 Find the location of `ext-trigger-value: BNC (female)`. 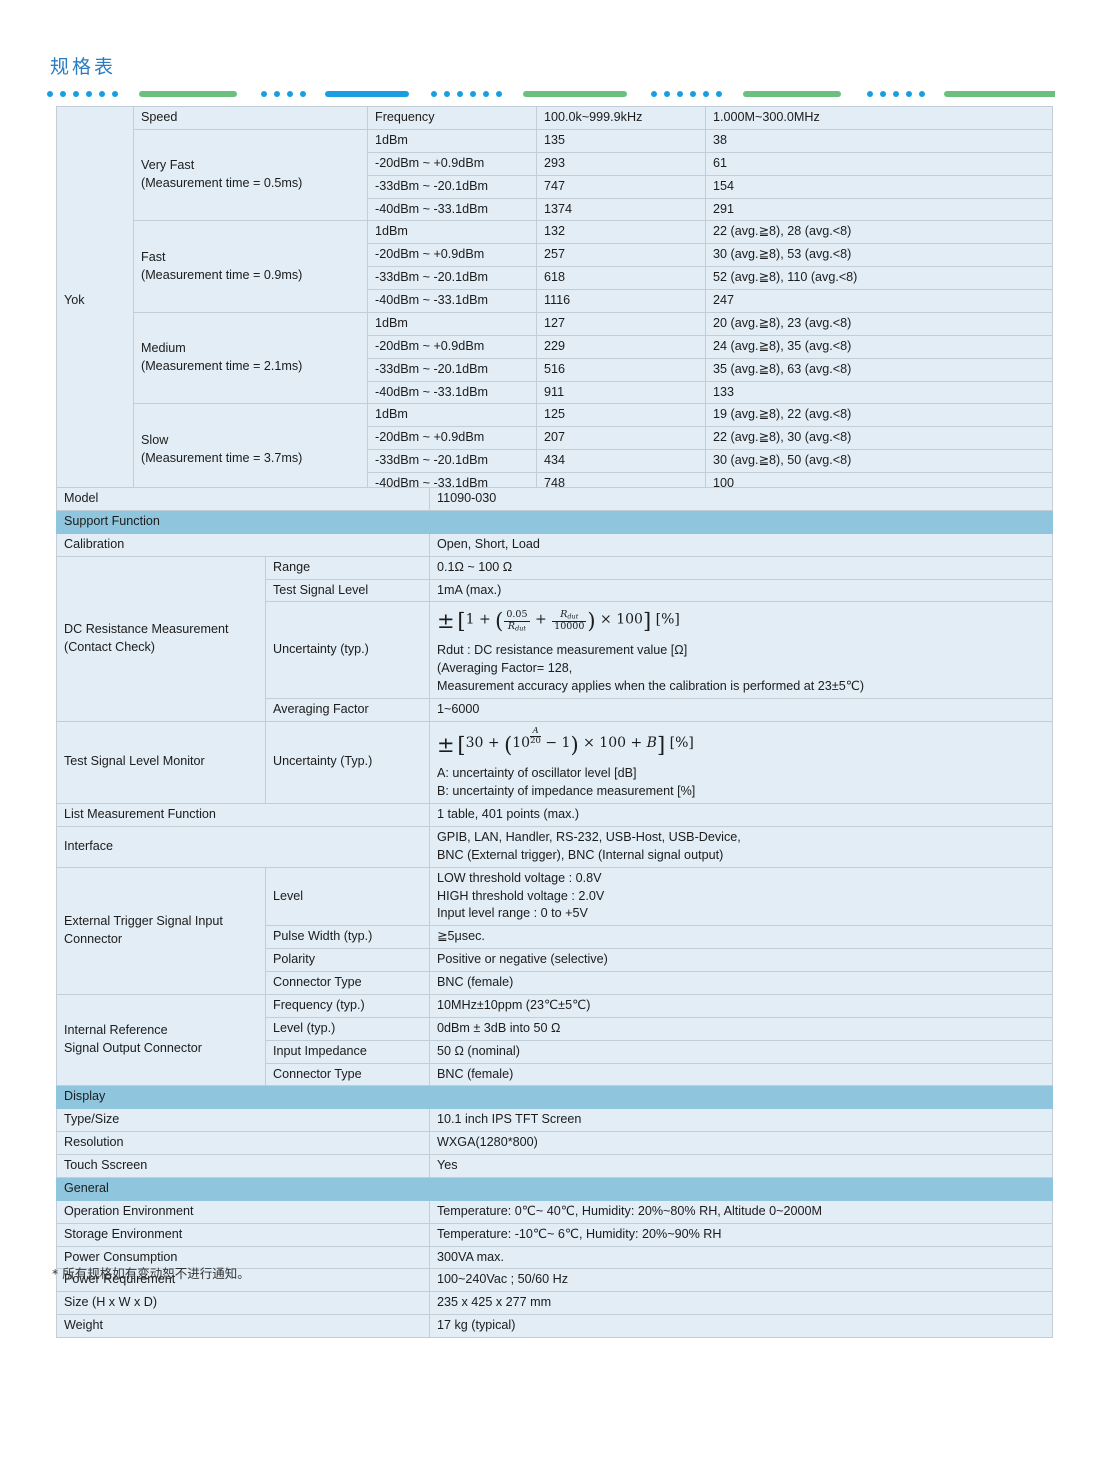

ext-trigger-value: BNC (female) is located at coordinates (741, 983).